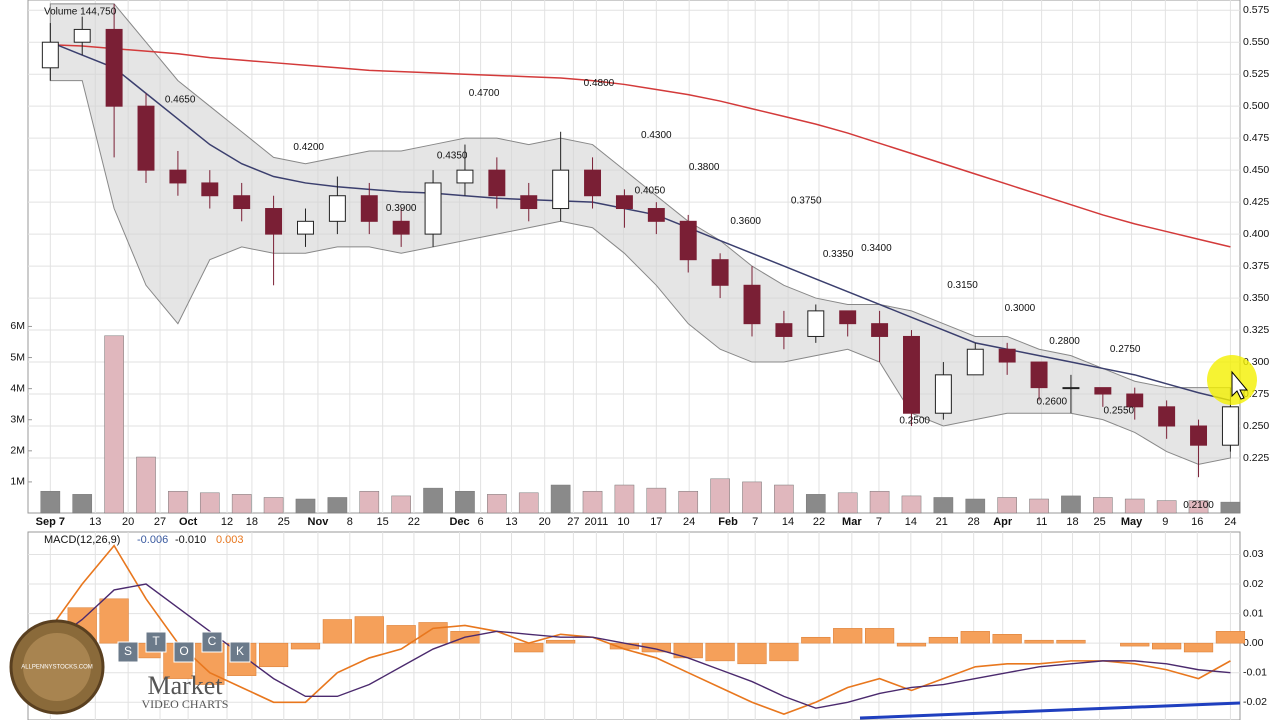 Image resolution: width=1280 pixels, height=720 pixels. I want to click on signal-value: -0.010, so click(190, 540).